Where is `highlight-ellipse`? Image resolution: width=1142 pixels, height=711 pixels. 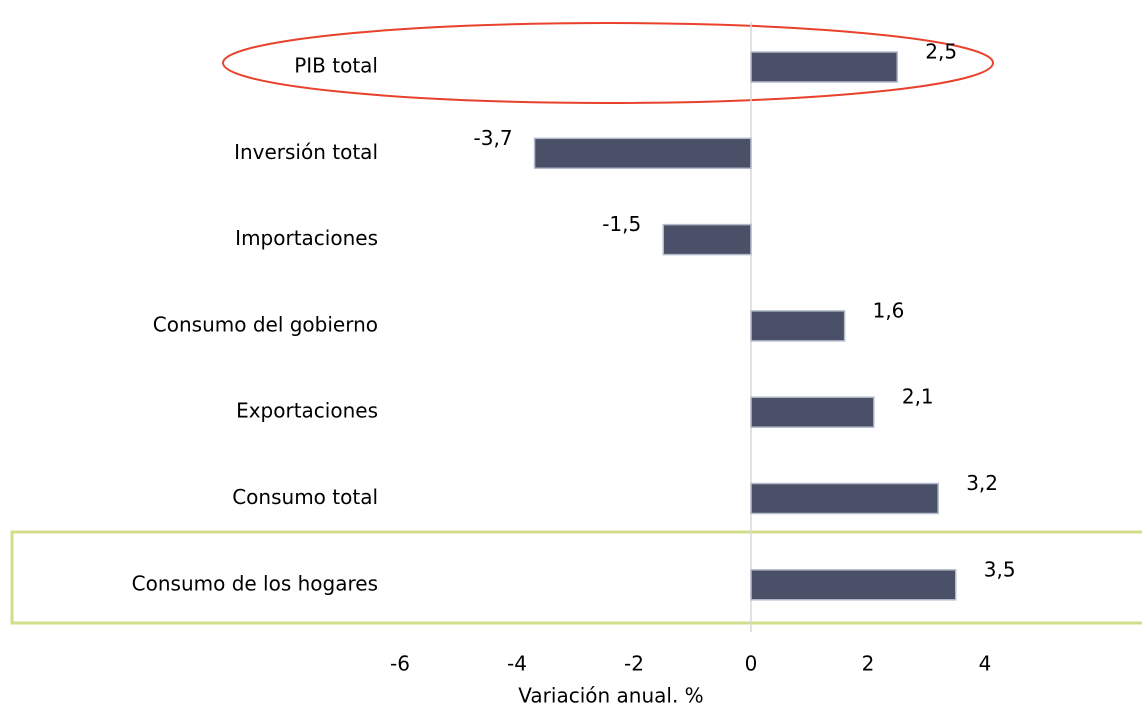
highlight-ellipse is located at coordinates (608, 63).